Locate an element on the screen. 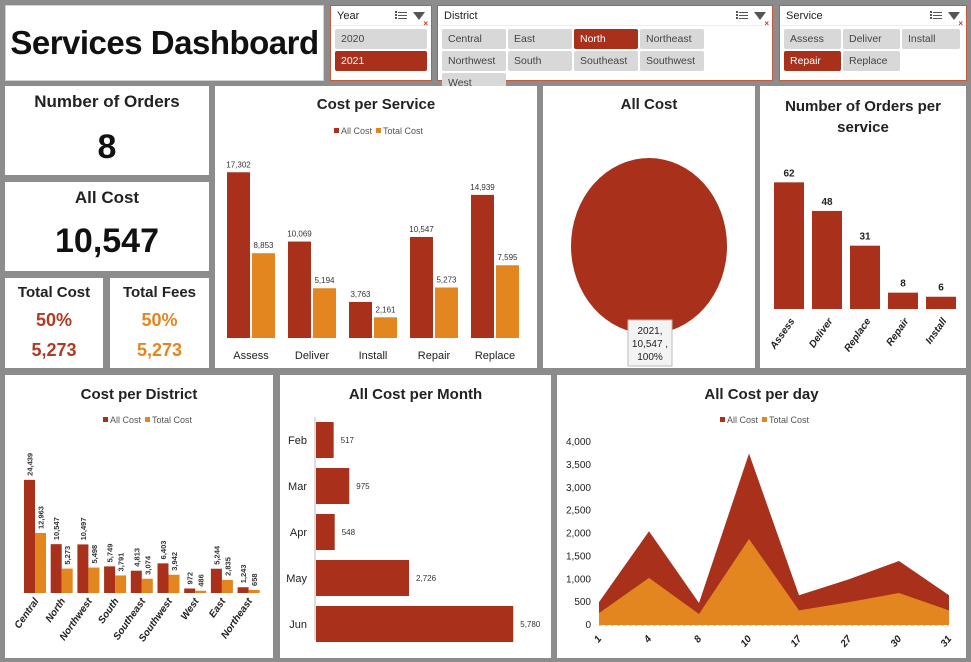  year-chip-2020: 2020 is located at coordinates (381, 39).